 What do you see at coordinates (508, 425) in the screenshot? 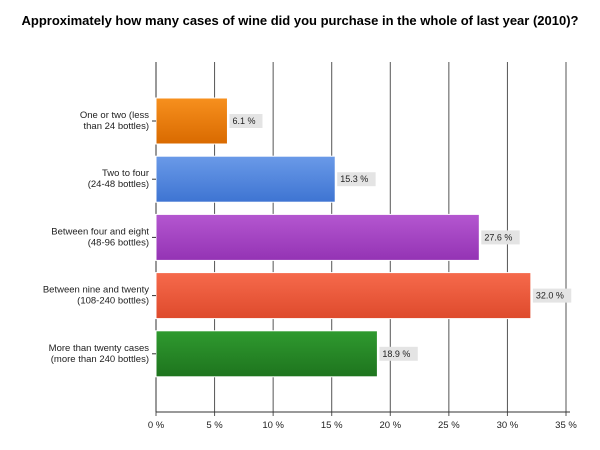
I see `x-tick-label: 30 %` at bounding box center [508, 425].